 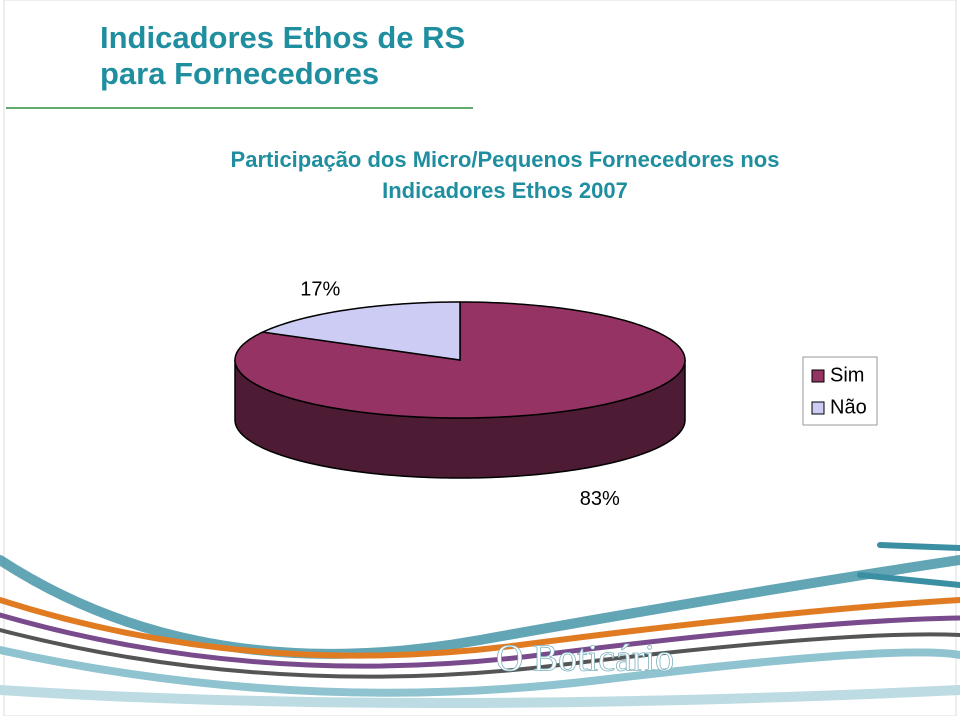 What do you see at coordinates (585, 659) in the screenshot?
I see `logo: O Boticário` at bounding box center [585, 659].